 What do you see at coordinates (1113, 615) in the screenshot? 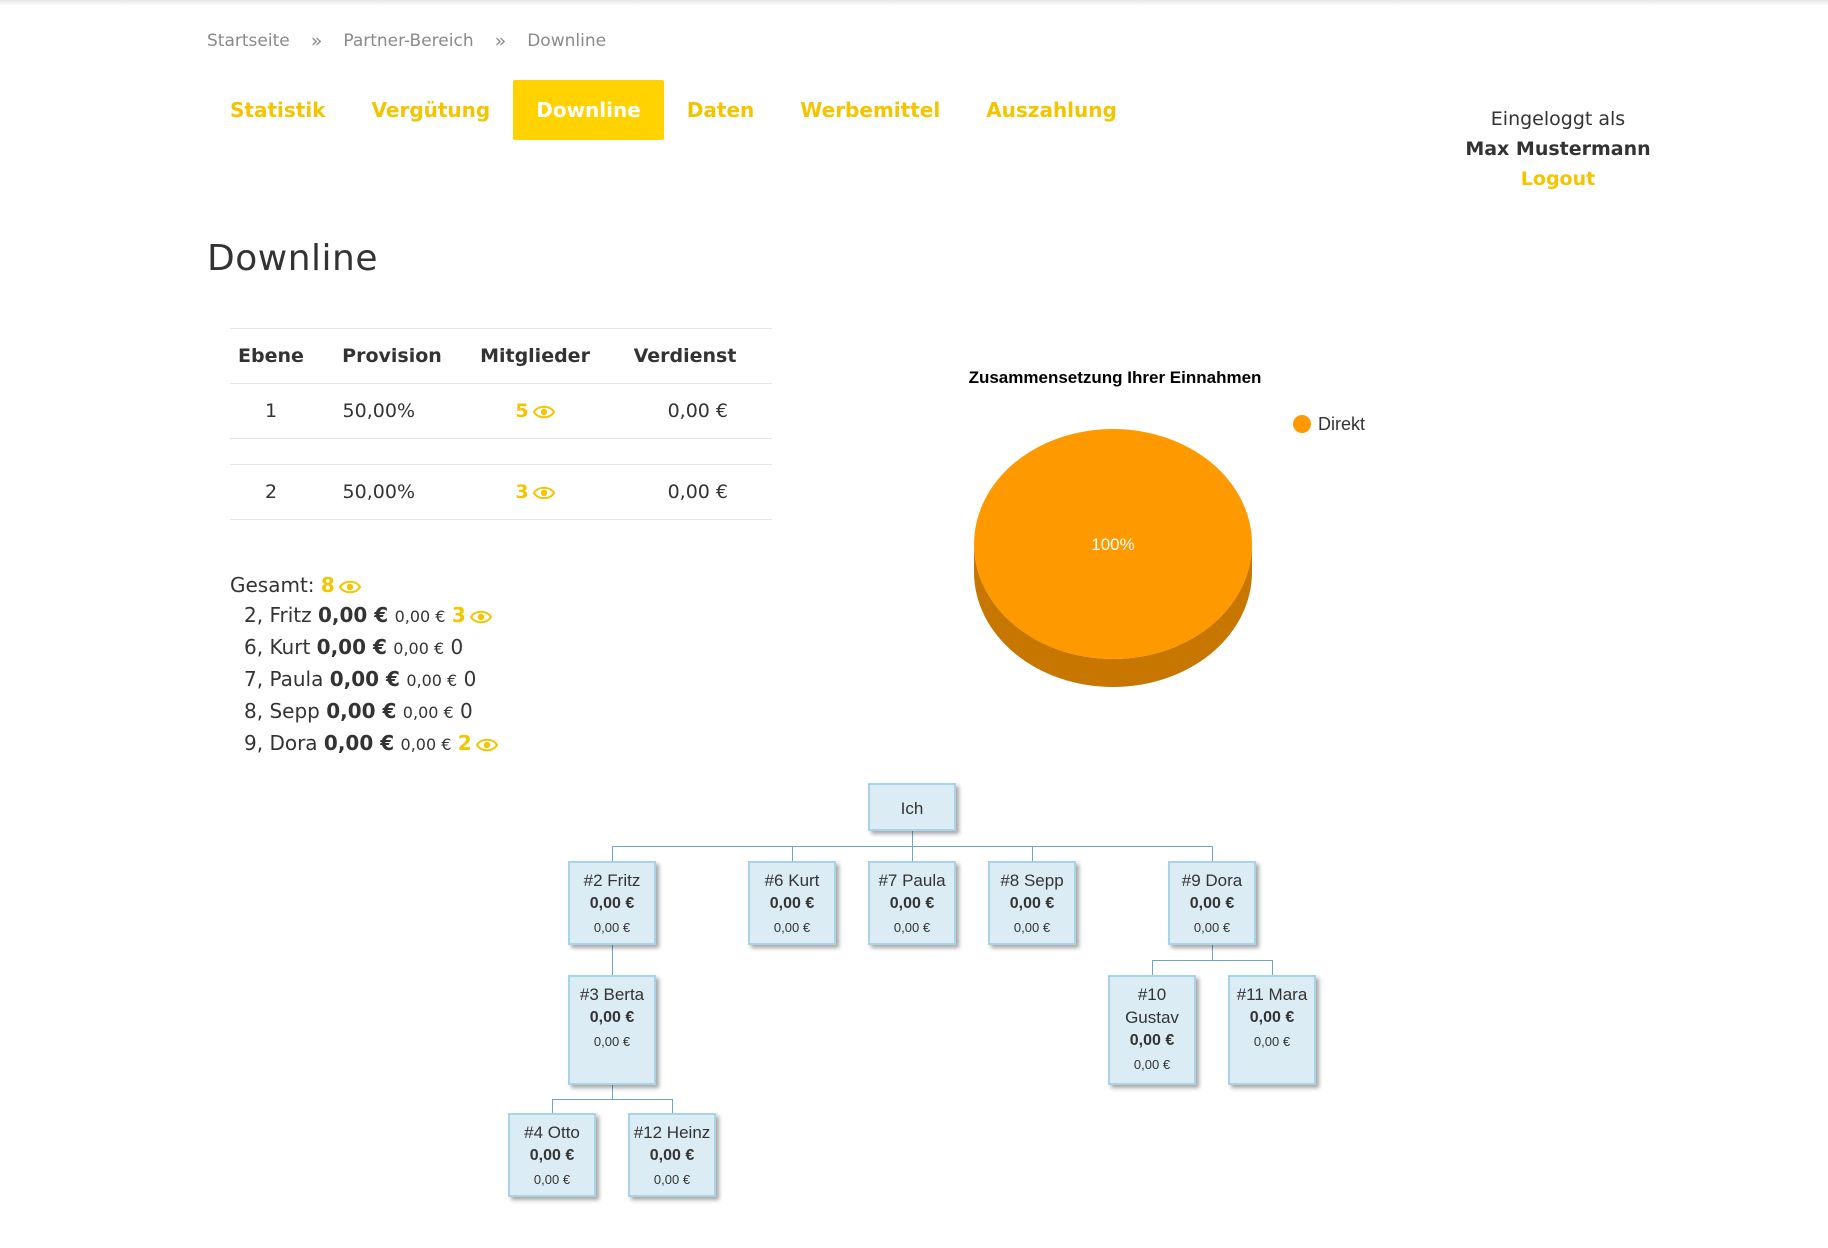
I see `pie-slice-side-direkt` at bounding box center [1113, 615].